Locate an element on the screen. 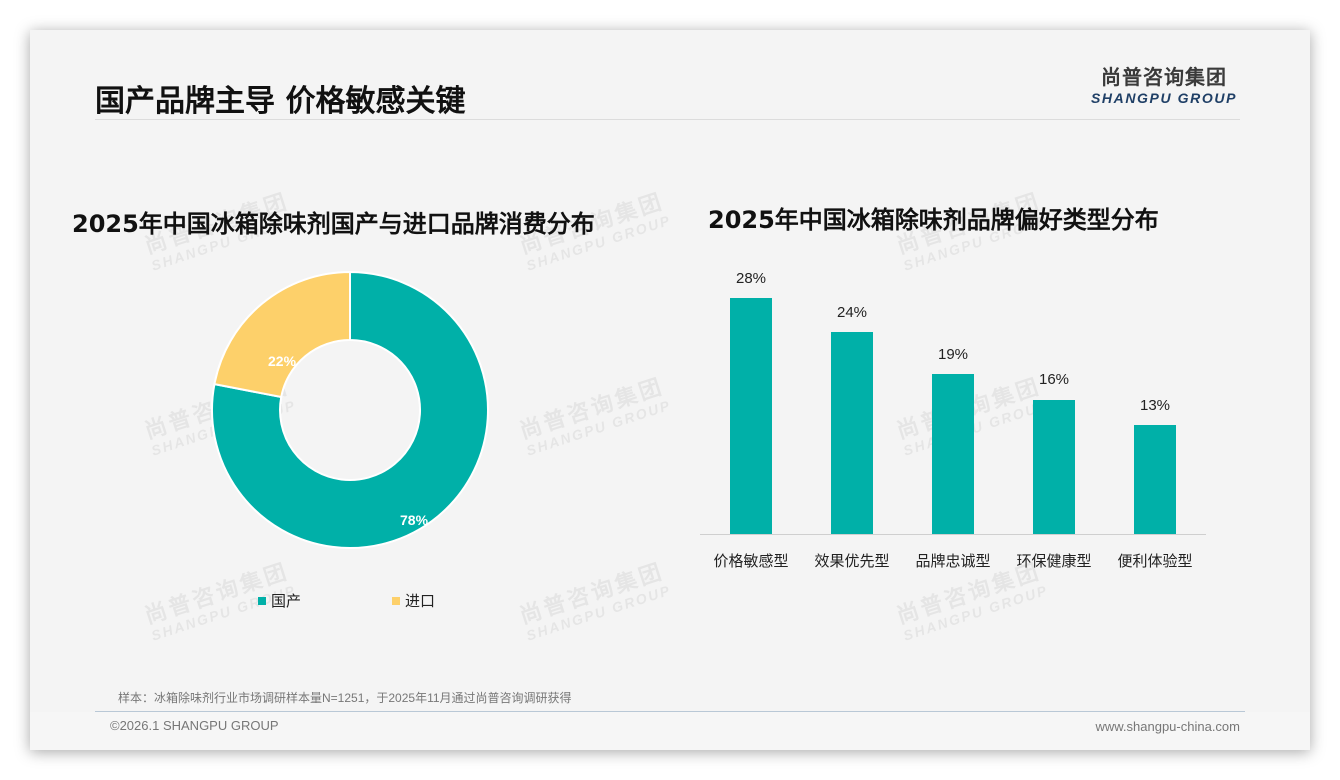 This screenshot has width=1340, height=780. bar-value: 13% is located at coordinates (1155, 405).